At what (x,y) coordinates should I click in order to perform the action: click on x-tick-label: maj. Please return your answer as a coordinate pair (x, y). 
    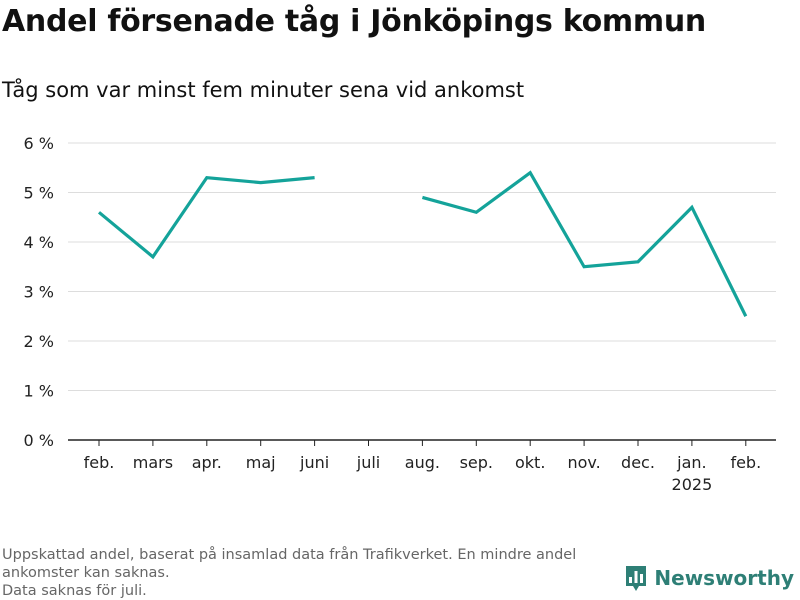
    Looking at the image, I should click on (261, 462).